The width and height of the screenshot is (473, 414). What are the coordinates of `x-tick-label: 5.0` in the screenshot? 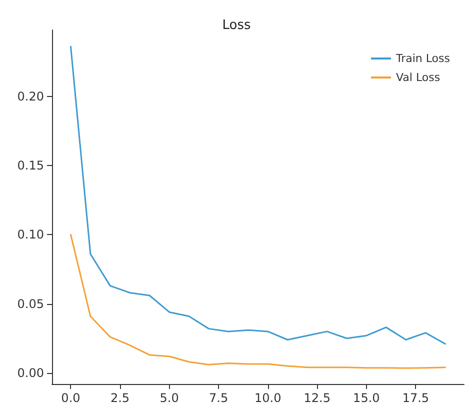 It's located at (169, 398).